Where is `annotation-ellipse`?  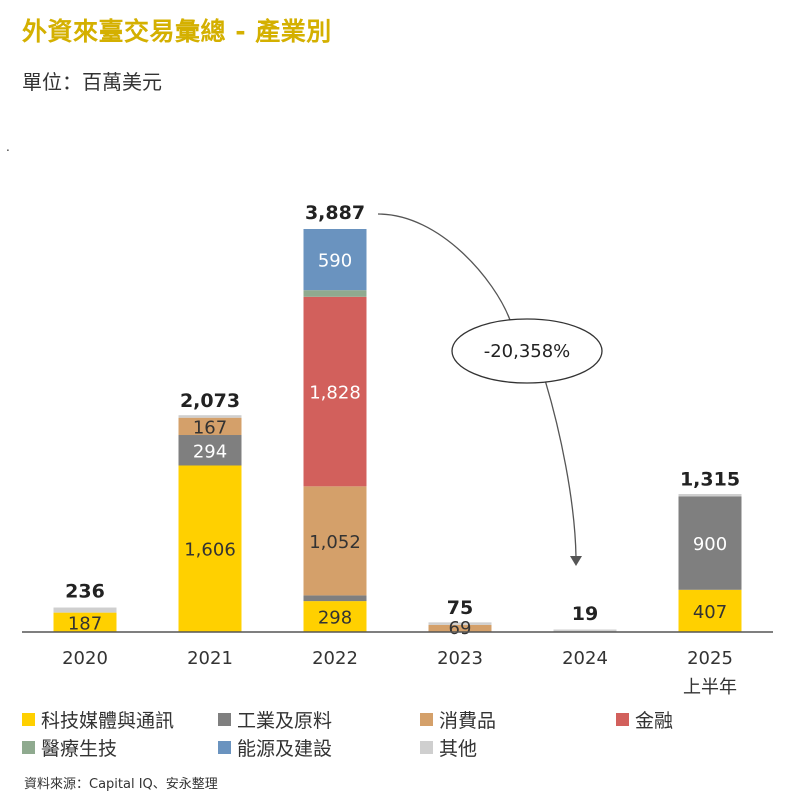 annotation-ellipse is located at coordinates (527, 351).